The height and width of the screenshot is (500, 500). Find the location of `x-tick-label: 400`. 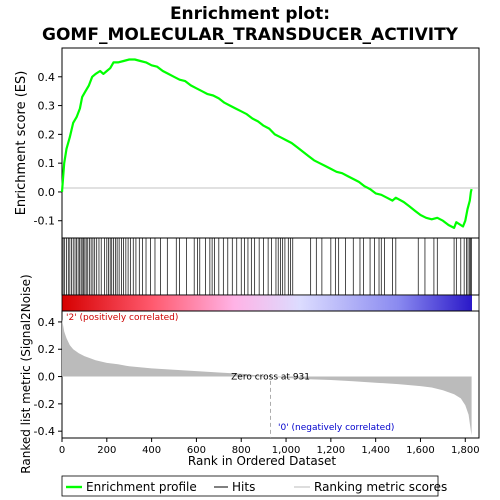

x-tick-label: 400 is located at coordinates (151, 450).